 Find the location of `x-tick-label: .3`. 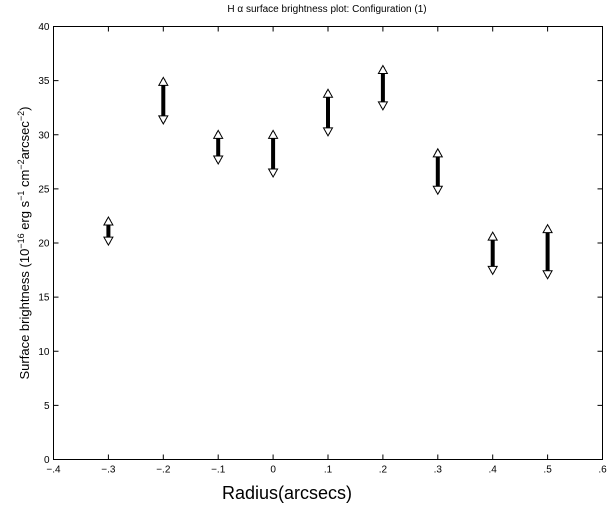

x-tick-label: .3 is located at coordinates (438, 470).